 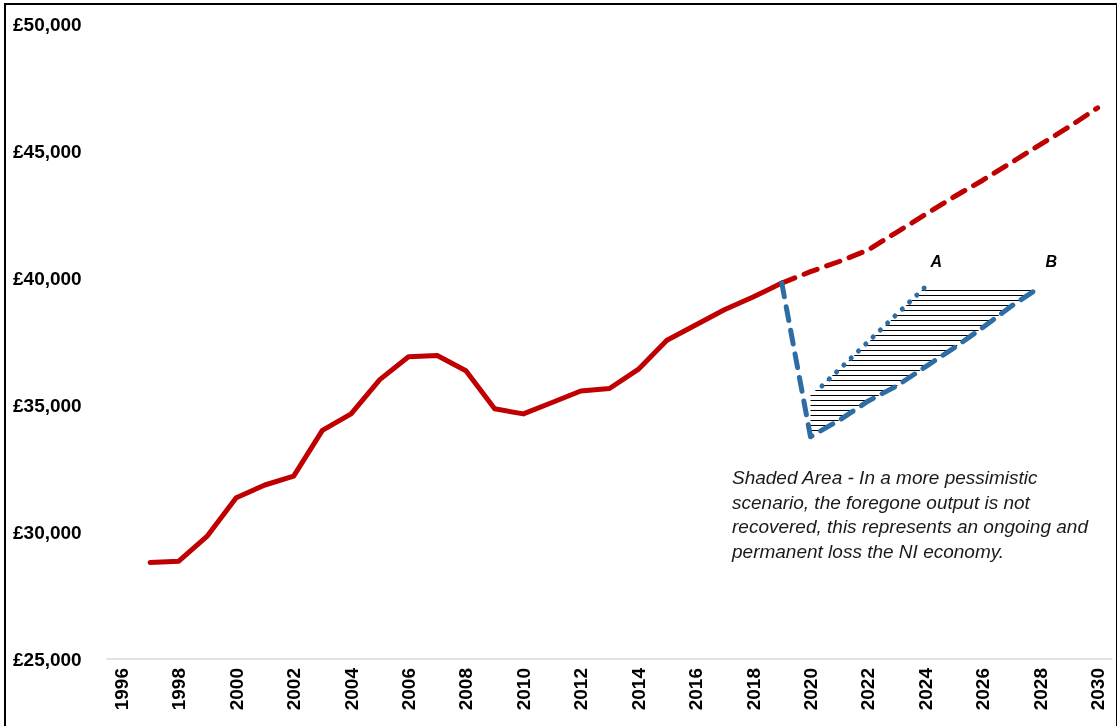 What do you see at coordinates (1051, 262) in the screenshot?
I see `series-label: B` at bounding box center [1051, 262].